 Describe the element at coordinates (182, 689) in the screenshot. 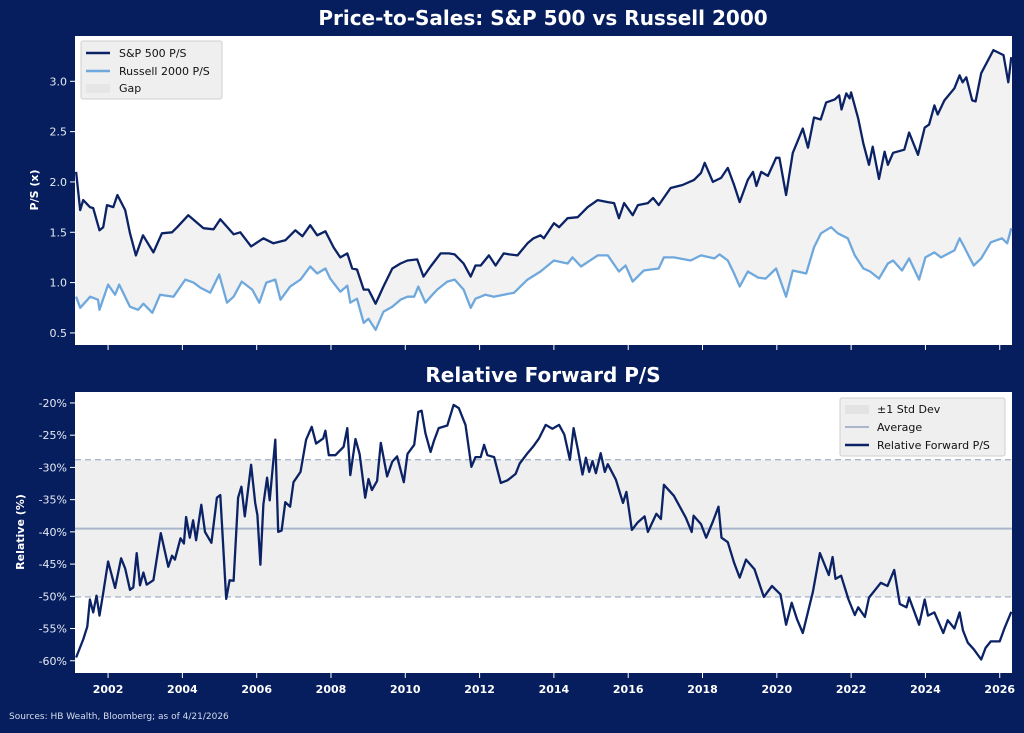

I see `x-tick-label: 2004` at that location.